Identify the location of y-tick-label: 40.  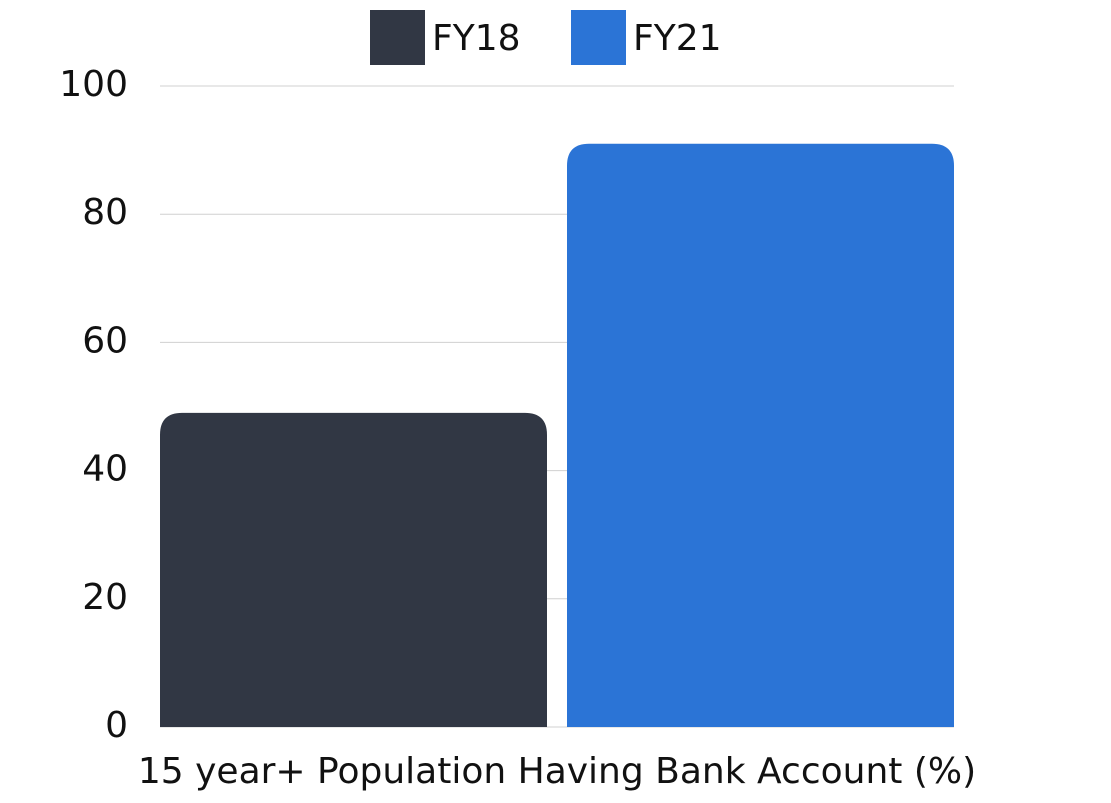
(105, 469).